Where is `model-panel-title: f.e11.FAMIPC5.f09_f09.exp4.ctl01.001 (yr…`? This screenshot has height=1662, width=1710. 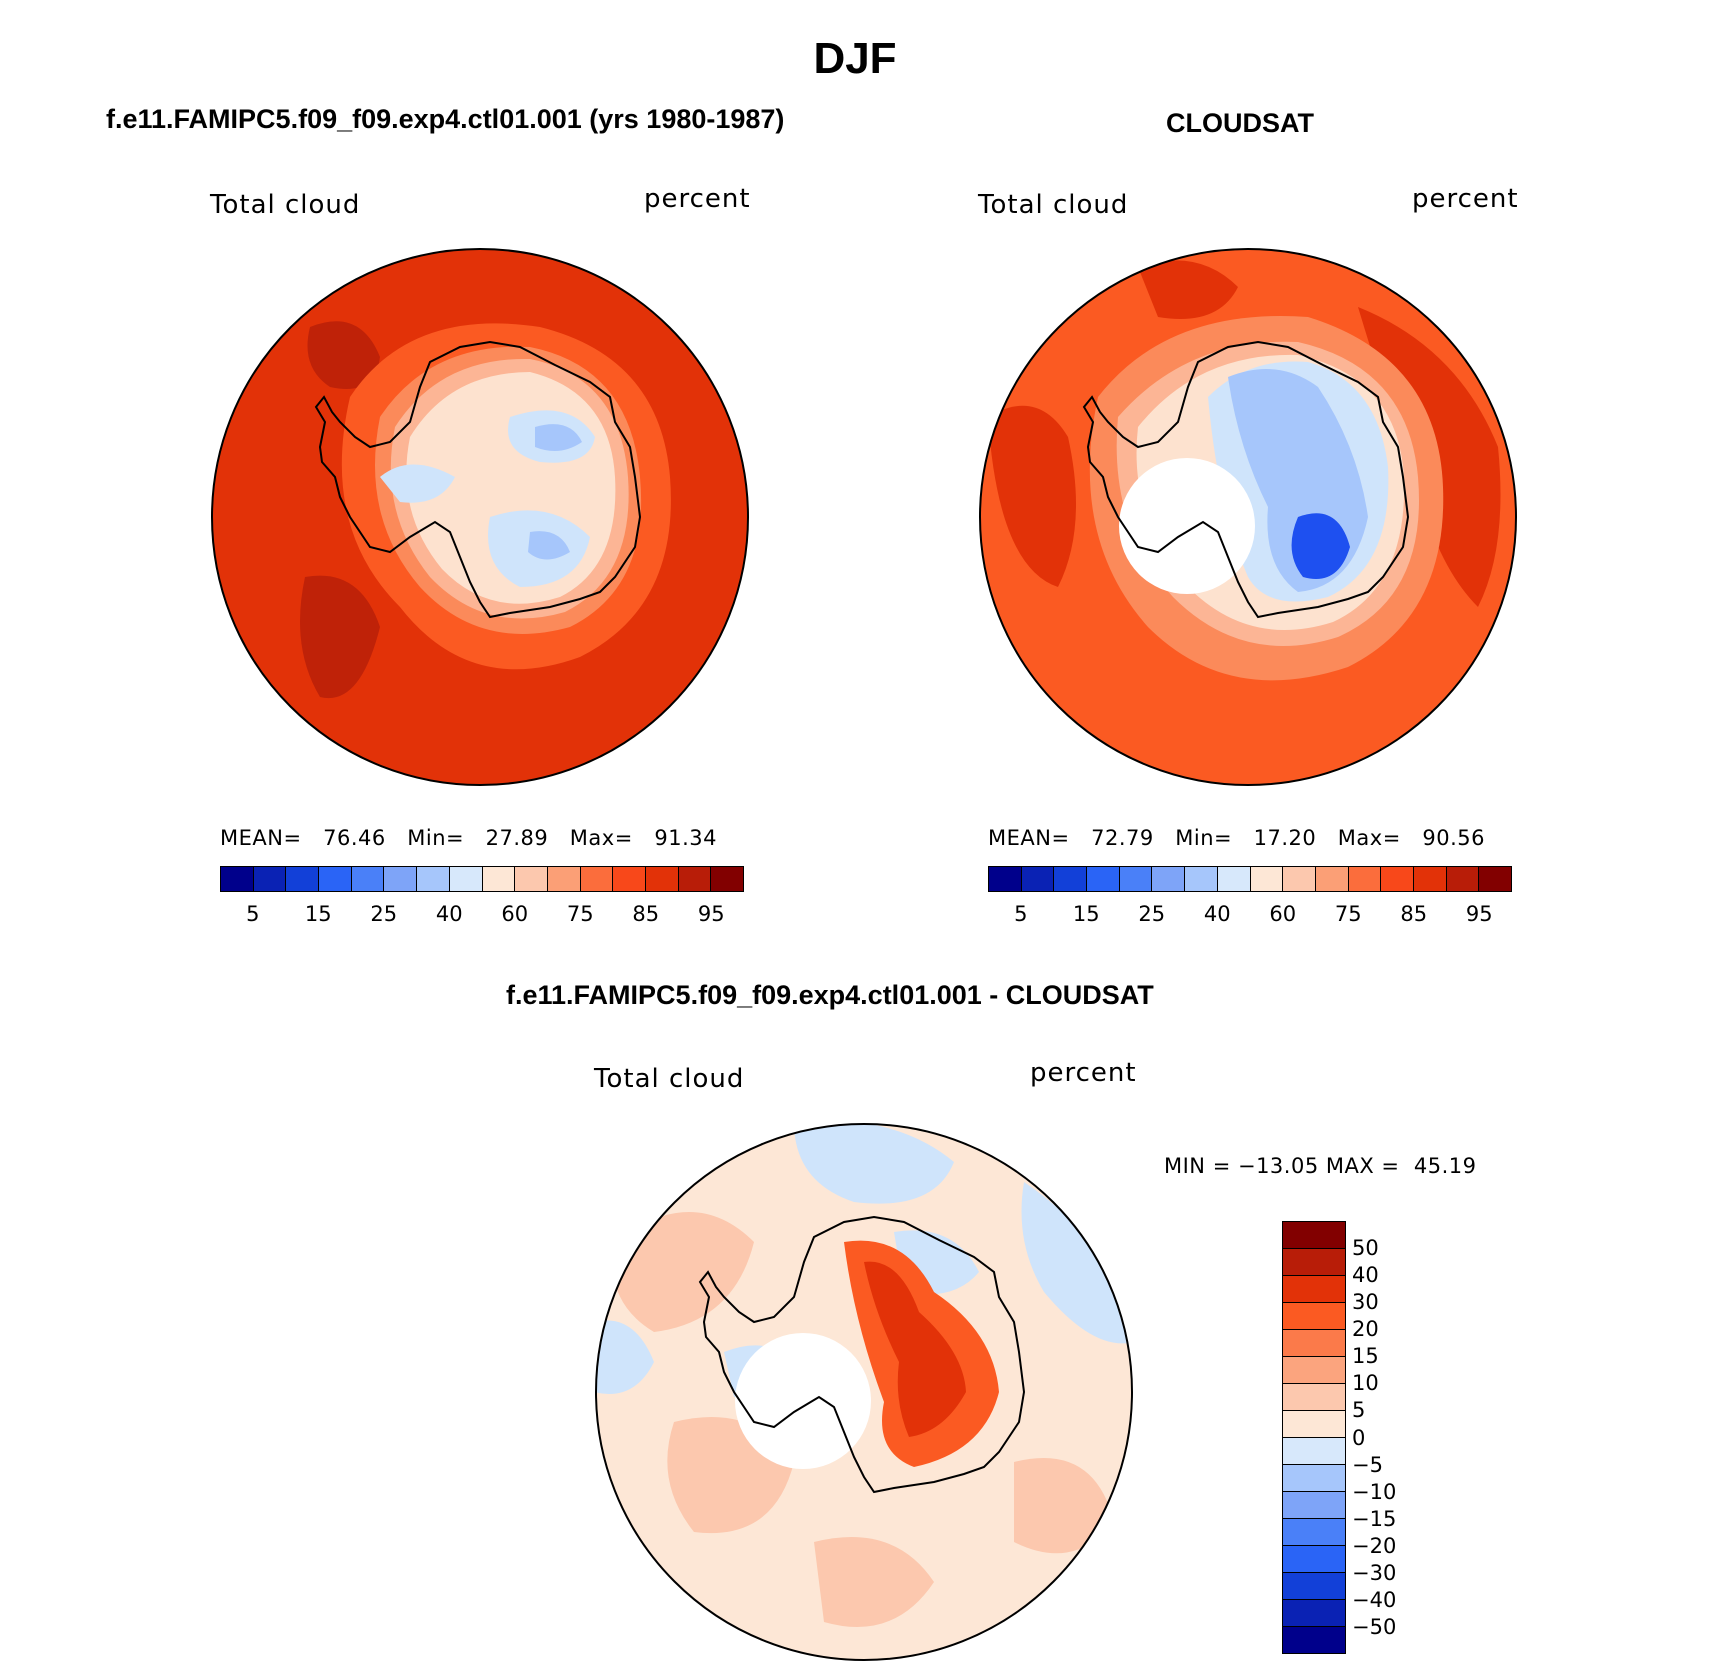 model-panel-title: f.e11.FAMIPC5.f09_f09.exp4.ctl01.001 (yr… is located at coordinates (445, 119).